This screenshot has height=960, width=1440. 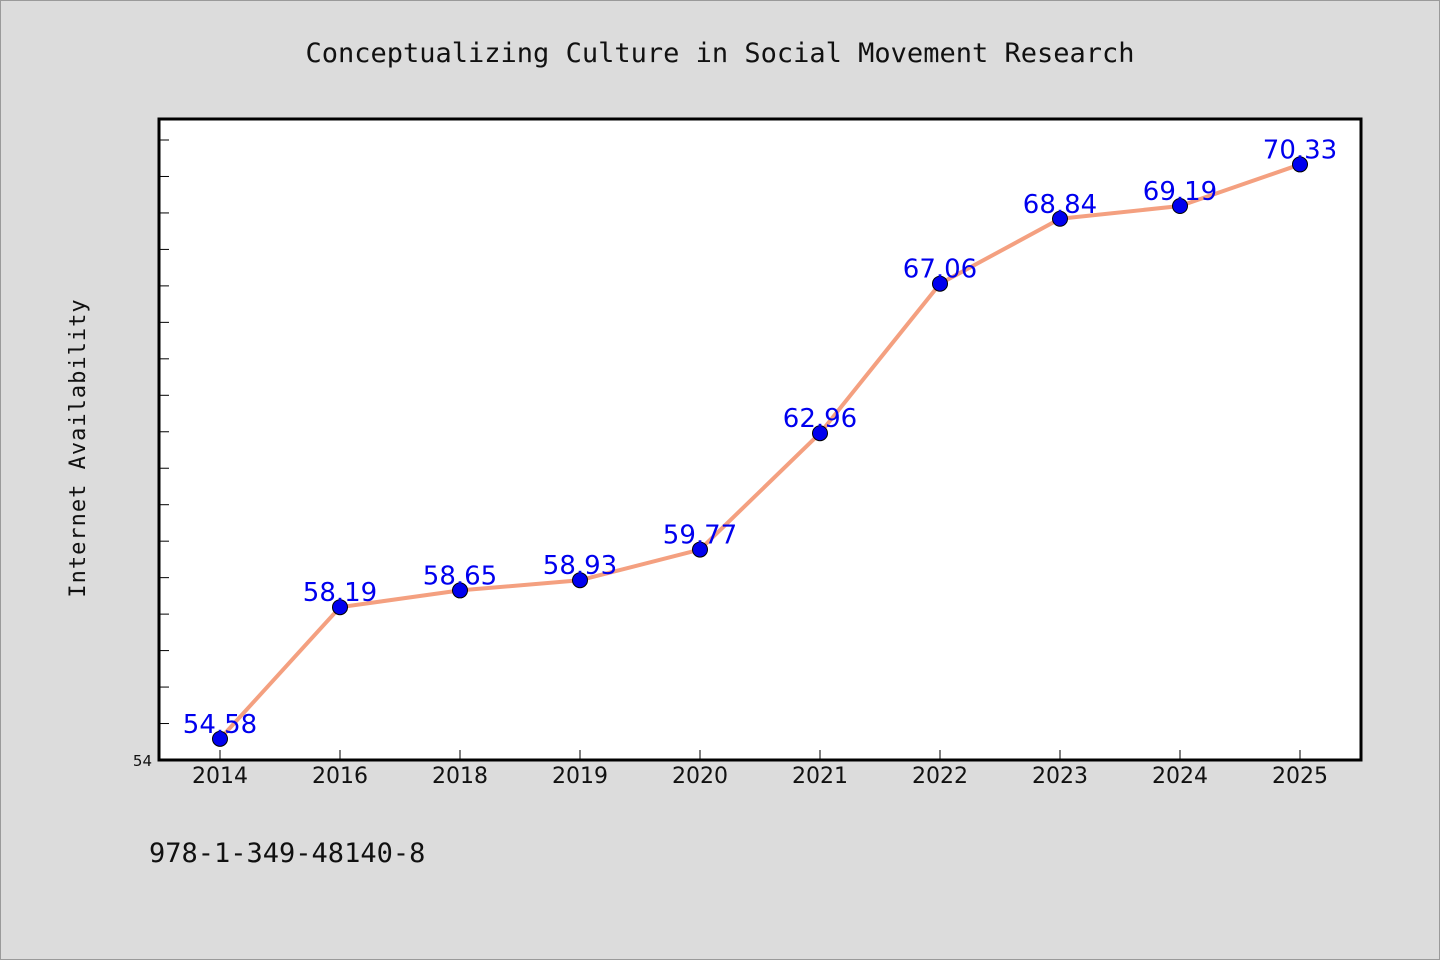 What do you see at coordinates (1180, 776) in the screenshot?
I see `x-tick-label: 2024` at bounding box center [1180, 776].